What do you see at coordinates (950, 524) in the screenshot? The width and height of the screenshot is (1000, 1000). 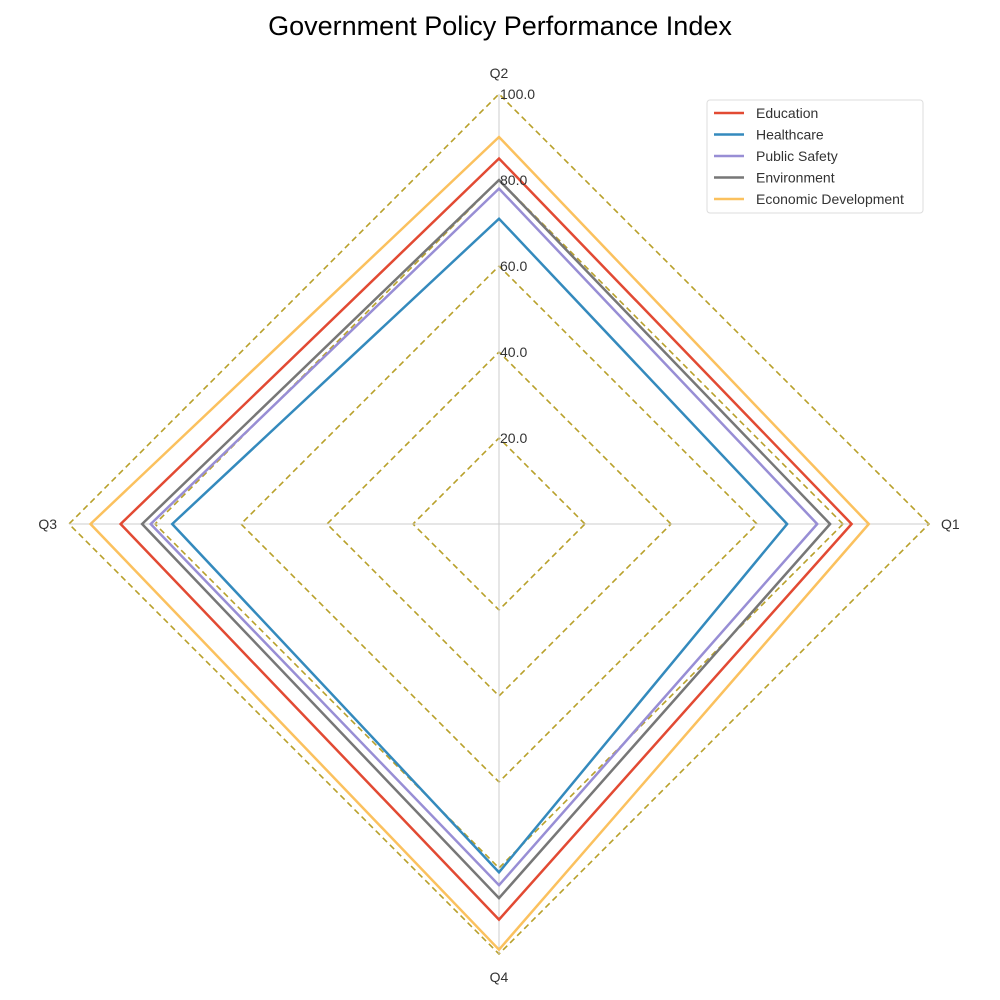 I see `axis-label-q1: Q1` at bounding box center [950, 524].